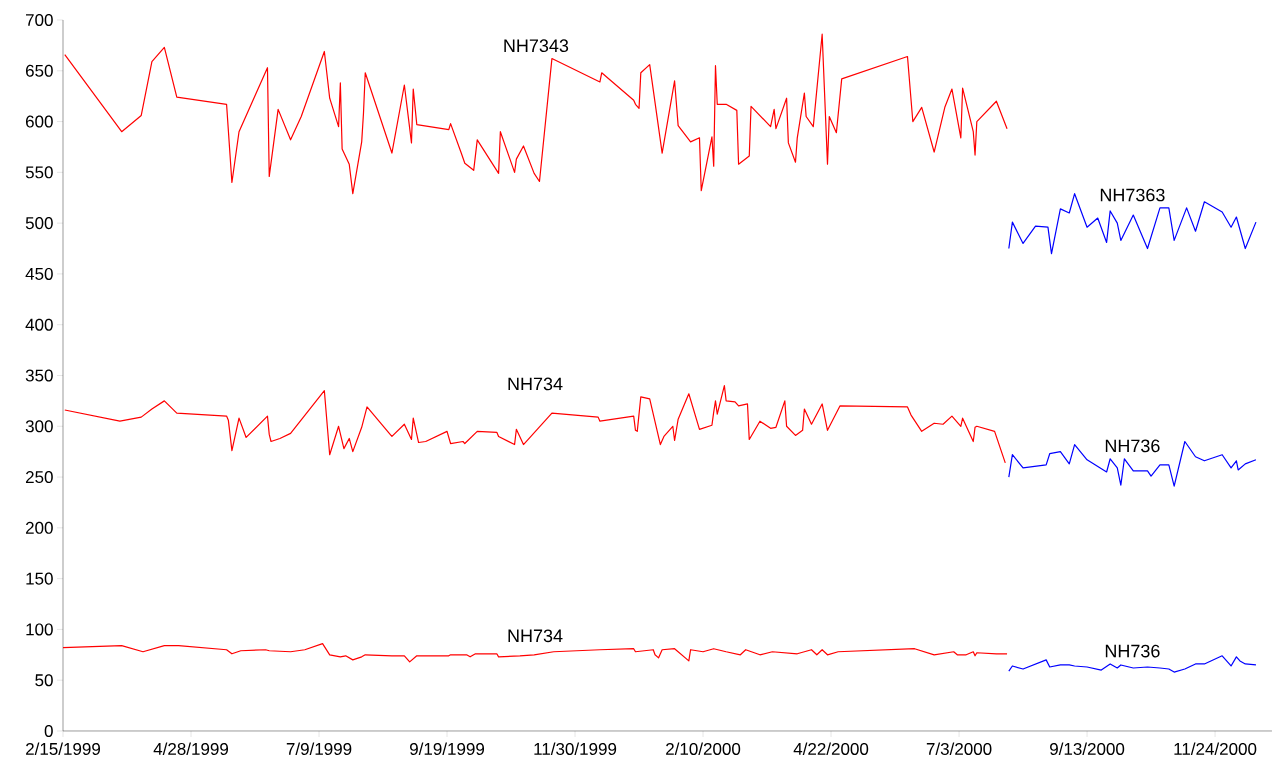  Describe the element at coordinates (39, 223) in the screenshot. I see `y-tick-label: 500` at that location.